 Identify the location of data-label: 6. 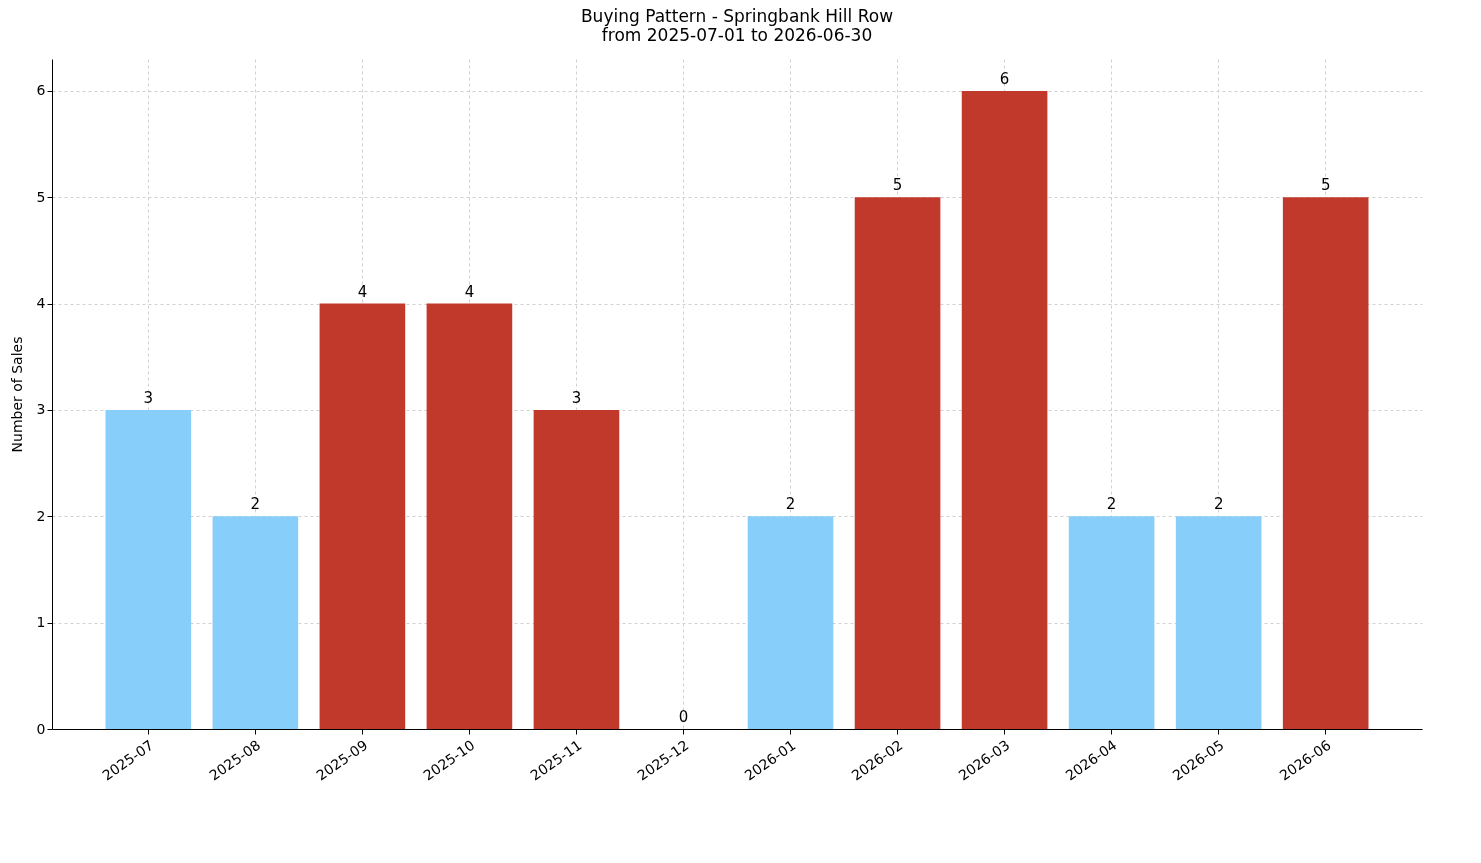
(1004, 78).